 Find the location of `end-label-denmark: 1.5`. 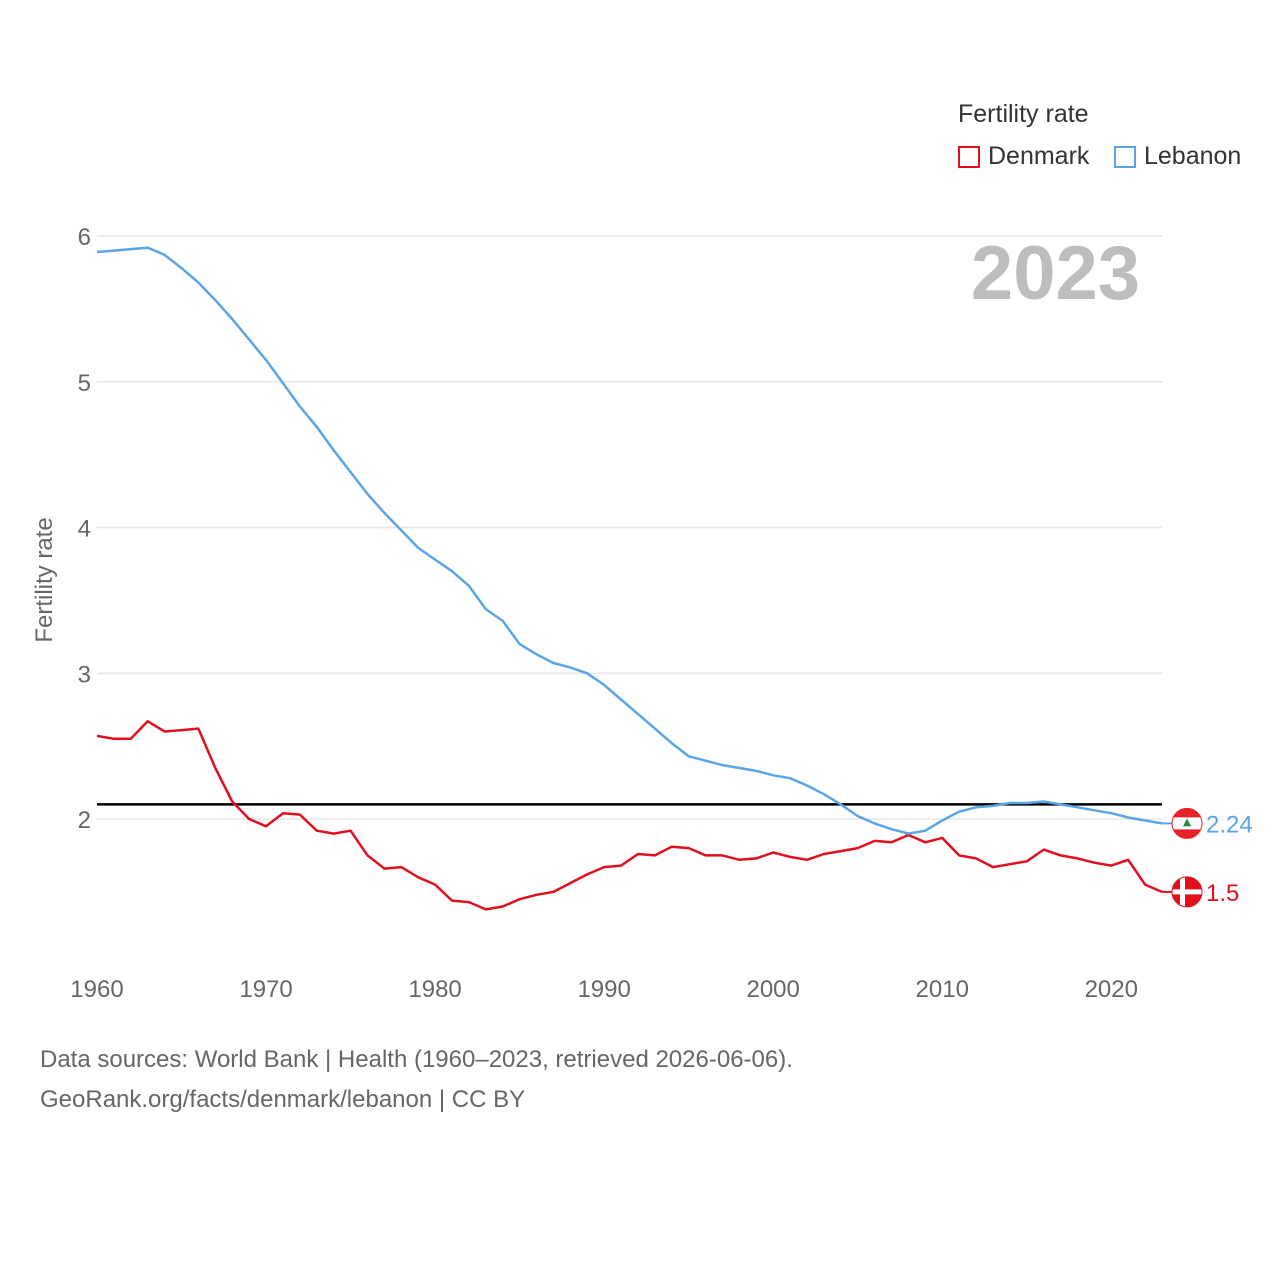

end-label-denmark: 1.5 is located at coordinates (1222, 893).